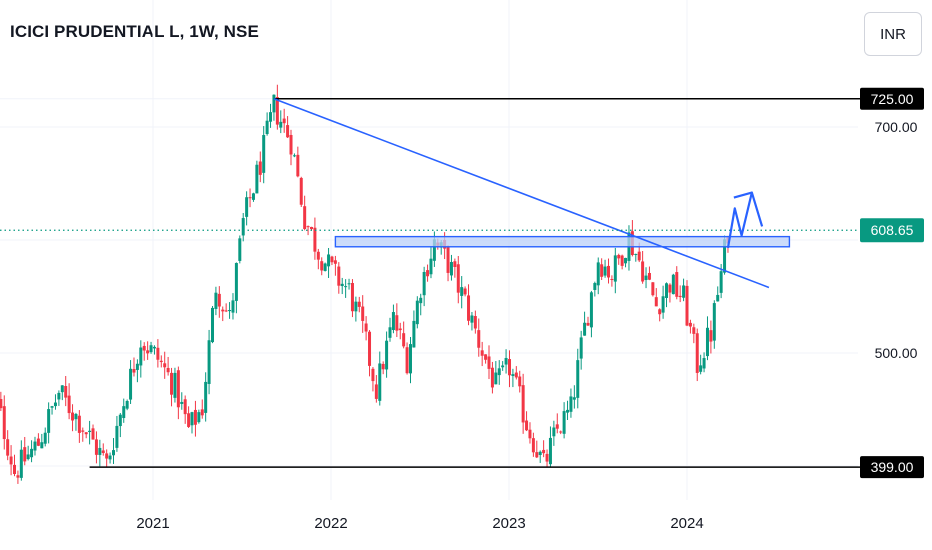  Describe the element at coordinates (892, 98) in the screenshot. I see `price-level-badge` at that location.